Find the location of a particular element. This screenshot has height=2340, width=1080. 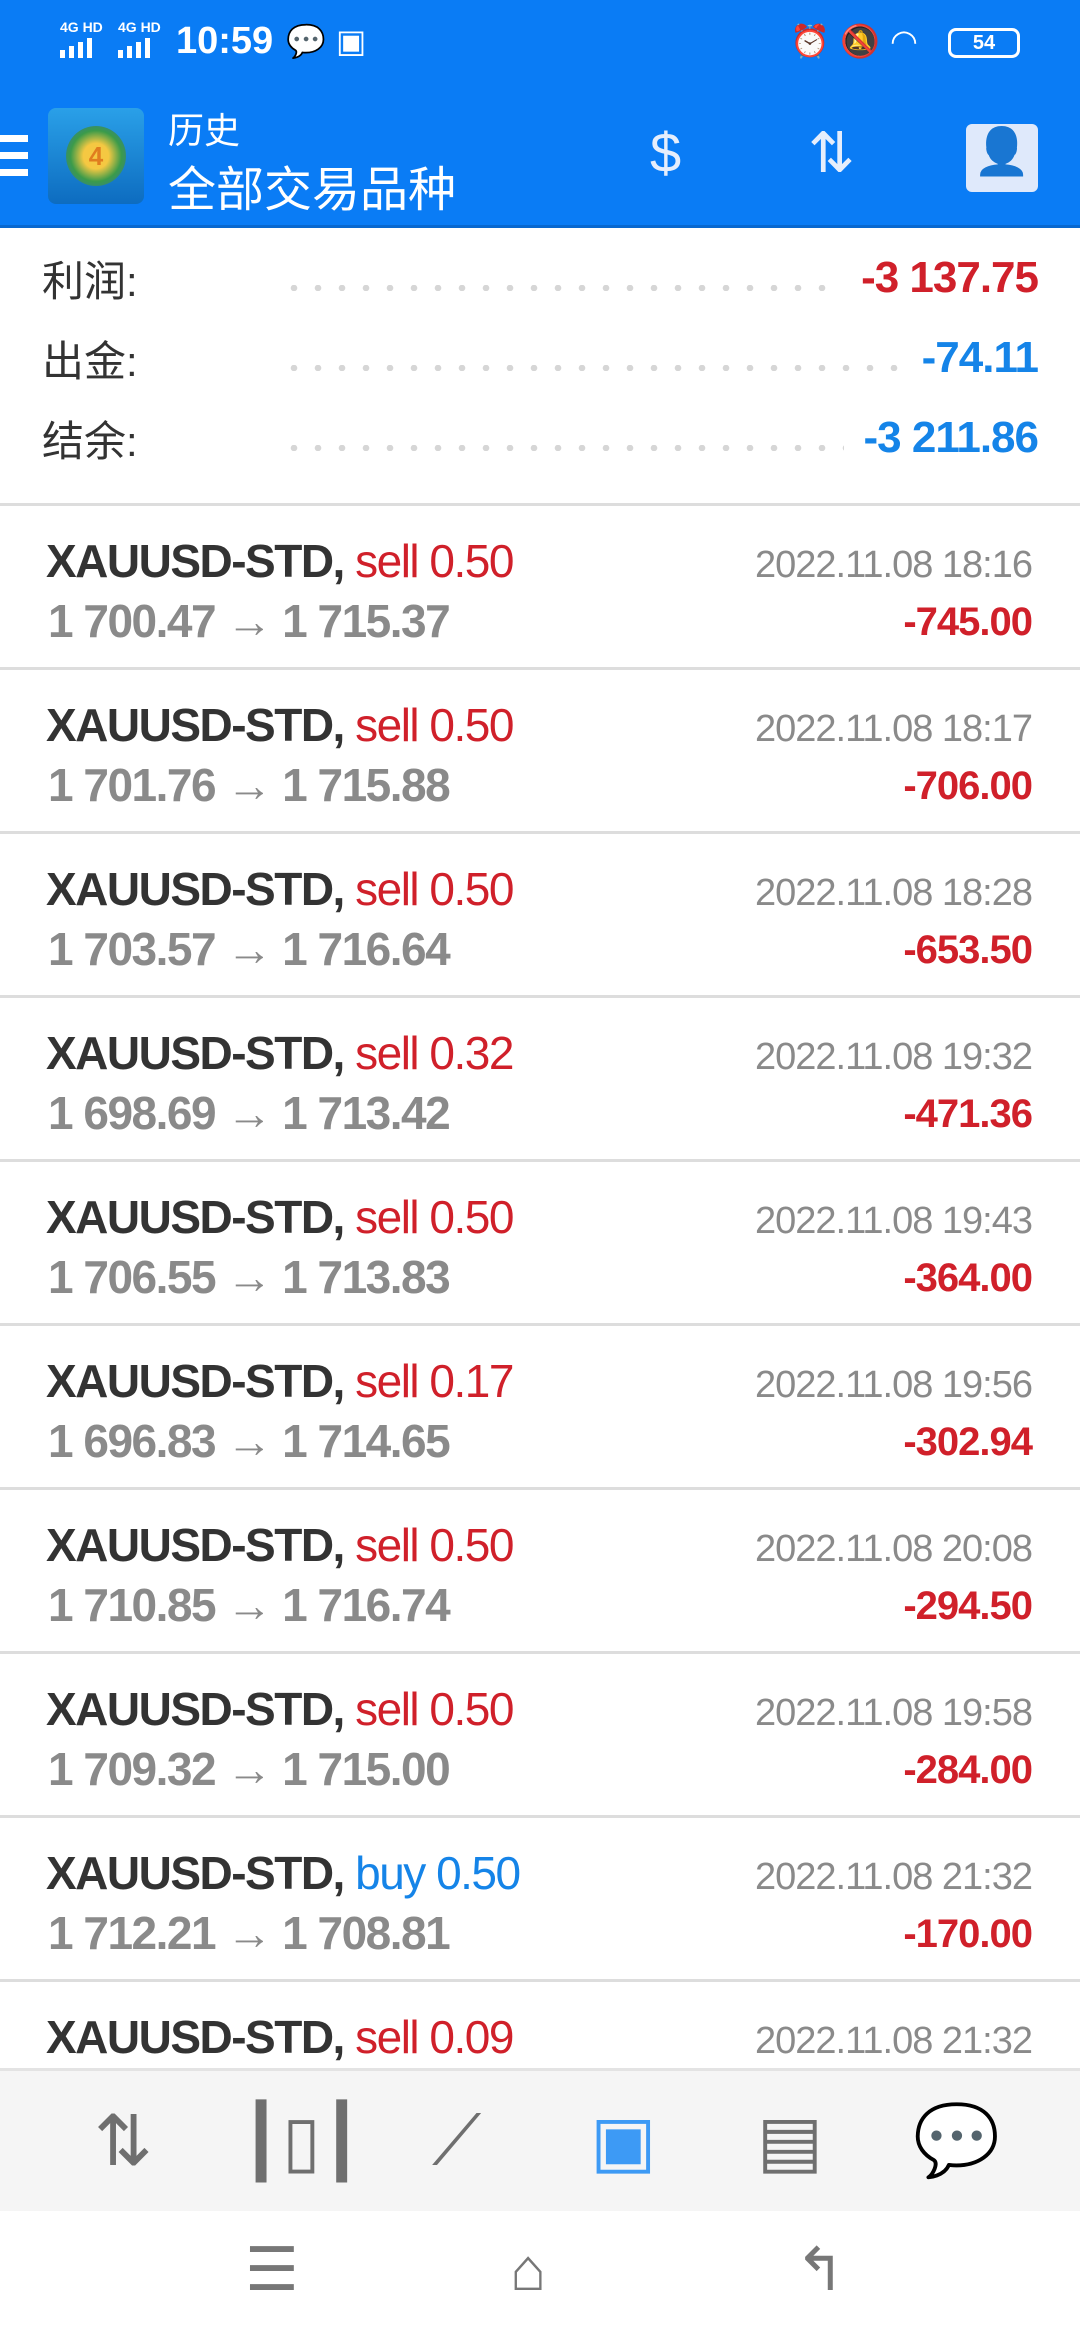

status-bar: 4G HD 4G HD 10:59 💬 ▣ ⏰ 🔕 ◠ 54 is located at coordinates (540, 45).